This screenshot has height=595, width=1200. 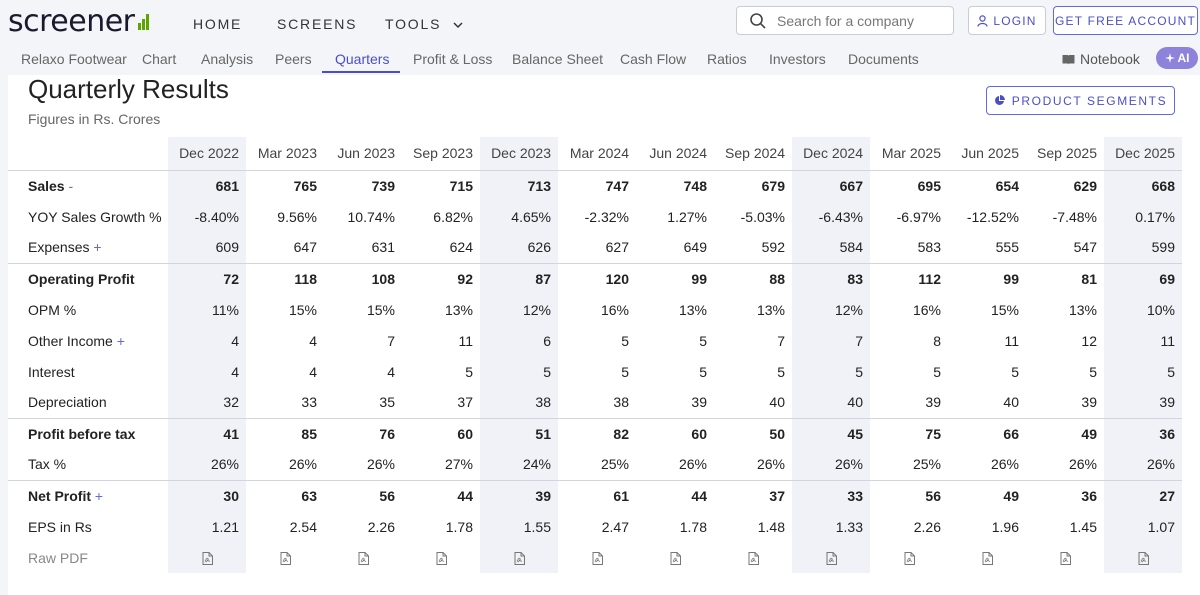 What do you see at coordinates (883, 59) in the screenshot?
I see `subnav-documents: Documents` at bounding box center [883, 59].